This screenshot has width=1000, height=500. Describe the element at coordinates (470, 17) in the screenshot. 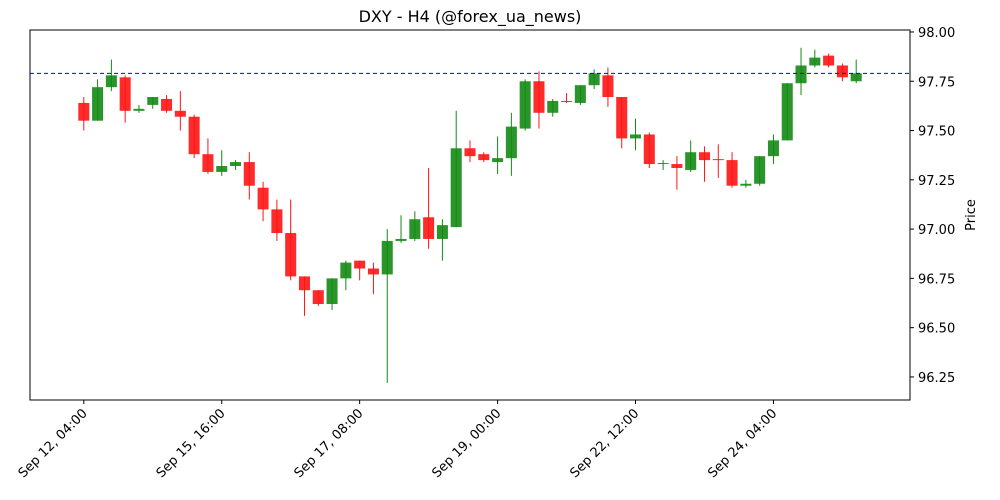

I see `chart-title: DXY - H4 (@forex_ua_news)` at that location.